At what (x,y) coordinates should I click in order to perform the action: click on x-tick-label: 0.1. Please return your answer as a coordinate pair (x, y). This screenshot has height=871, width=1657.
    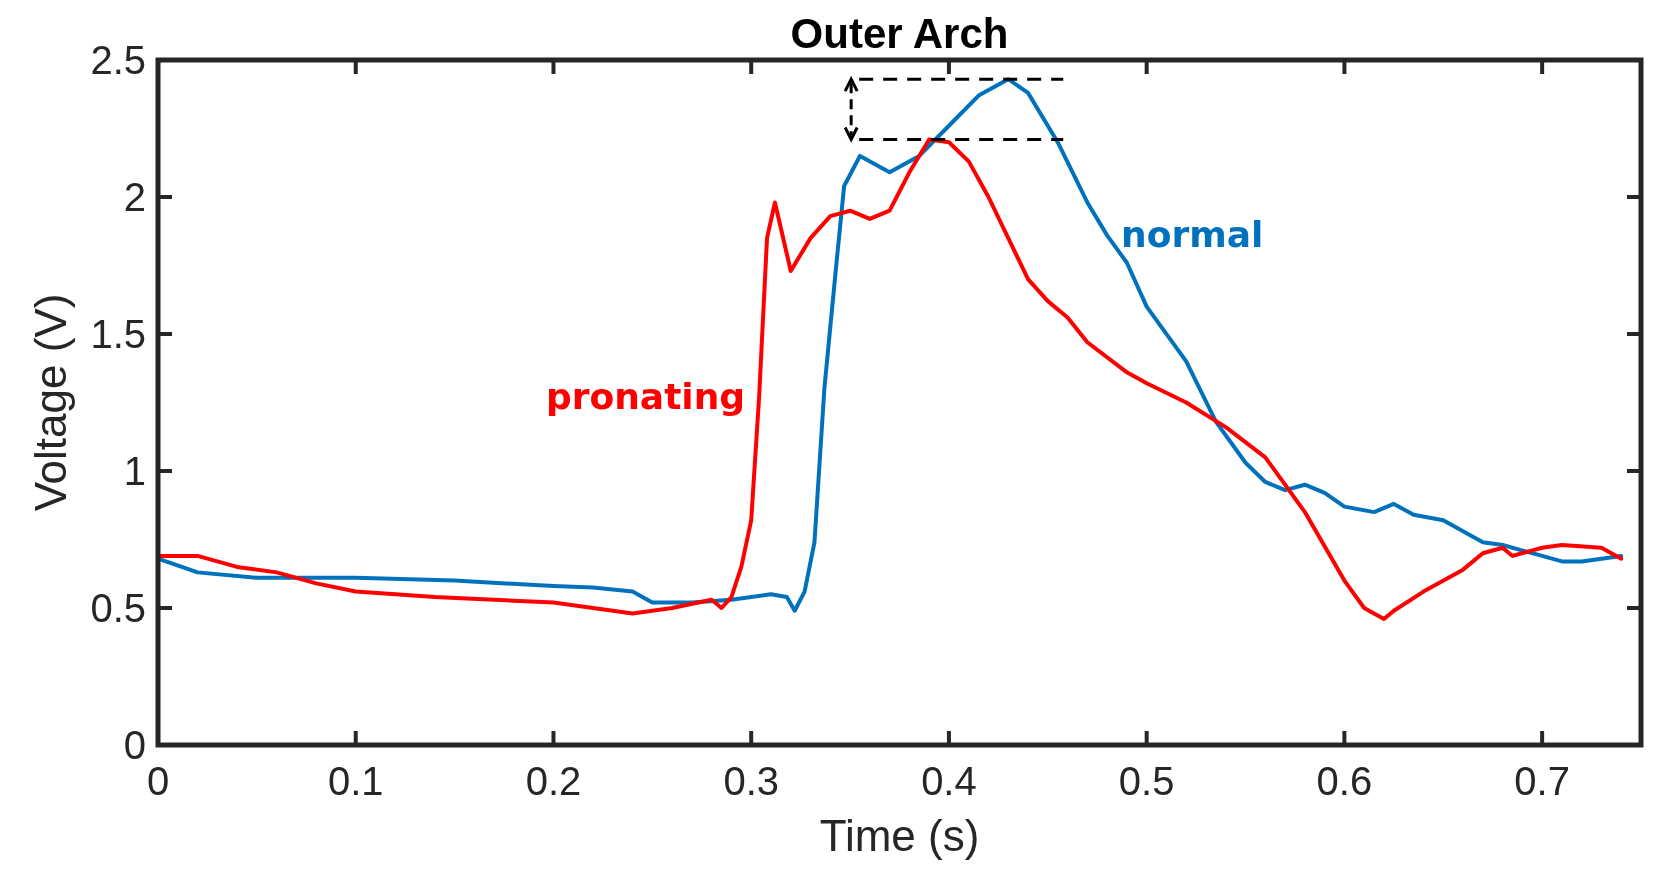
    Looking at the image, I should click on (355, 781).